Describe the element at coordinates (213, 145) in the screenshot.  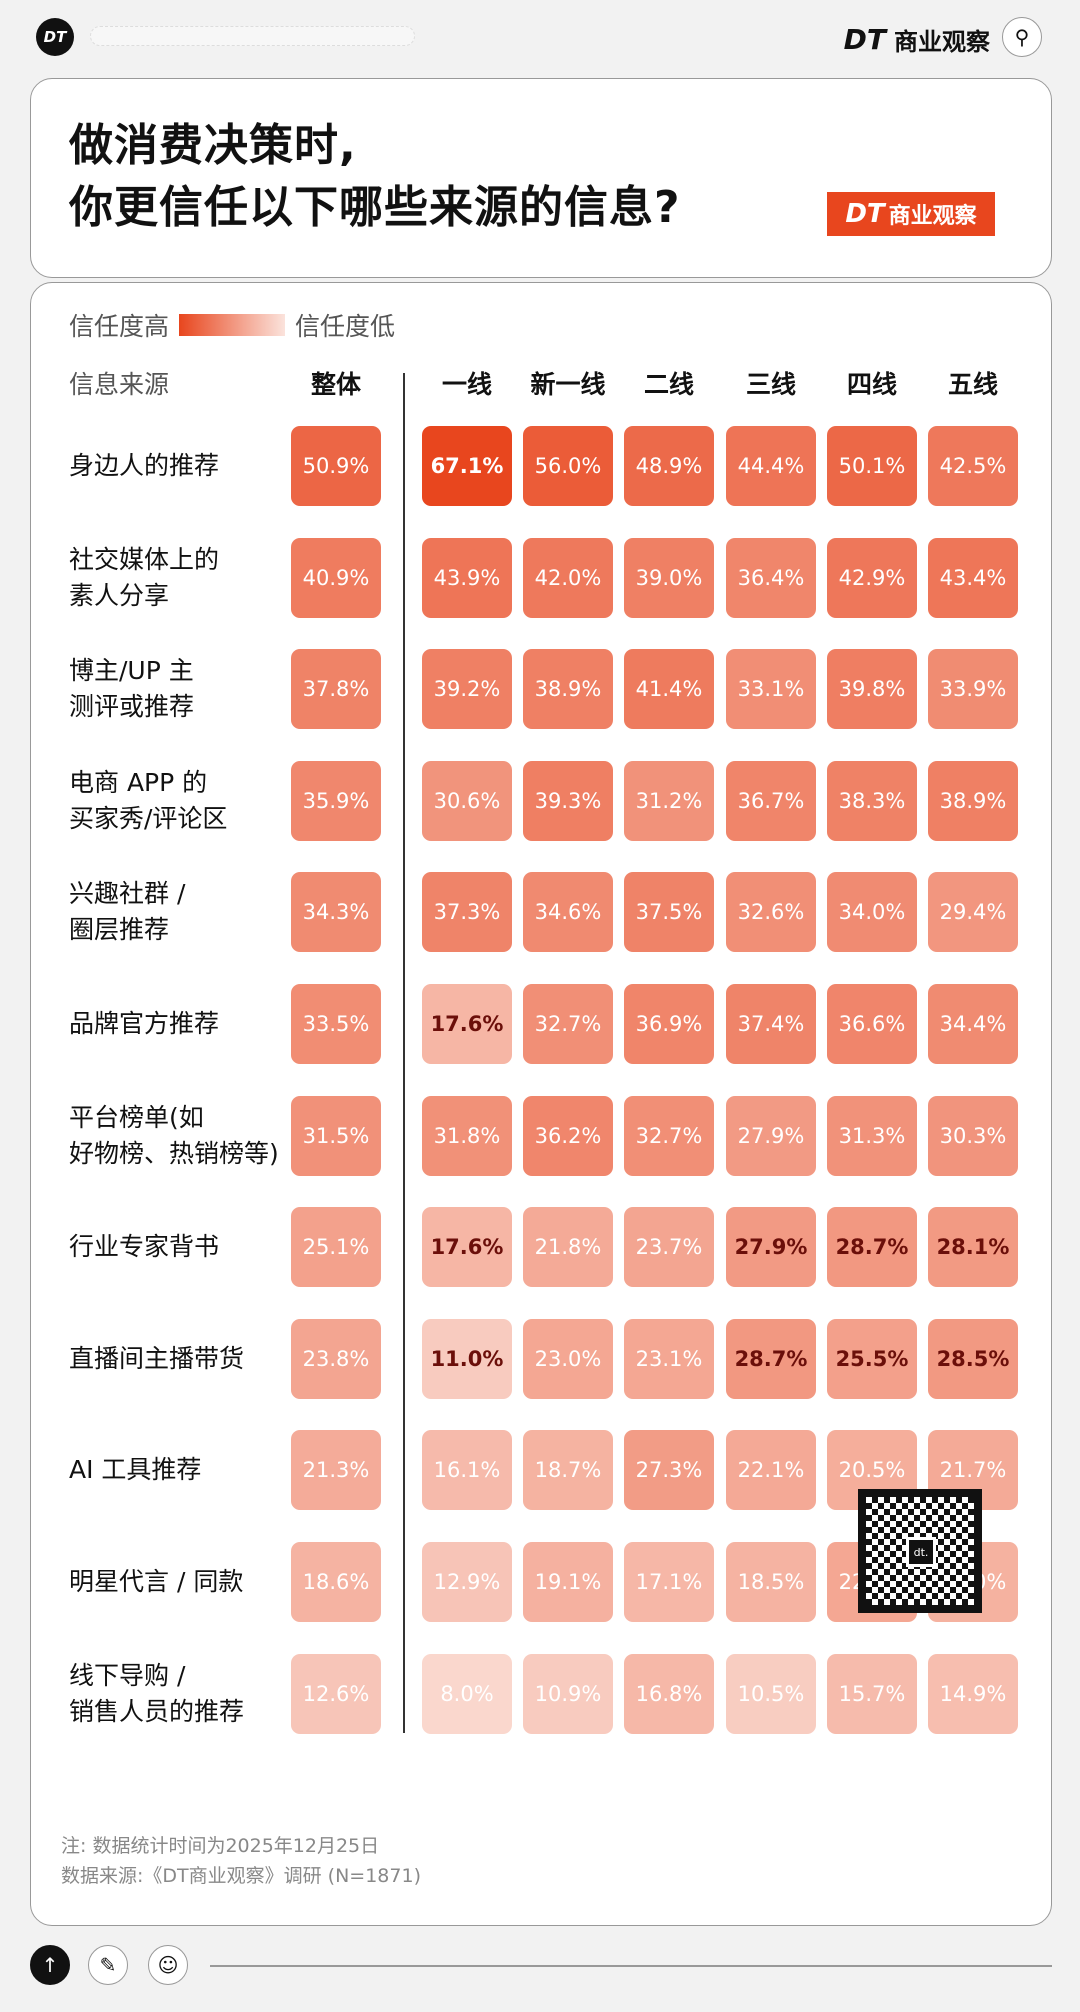
I see `title-line-1: 做消费决策时,` at that location.